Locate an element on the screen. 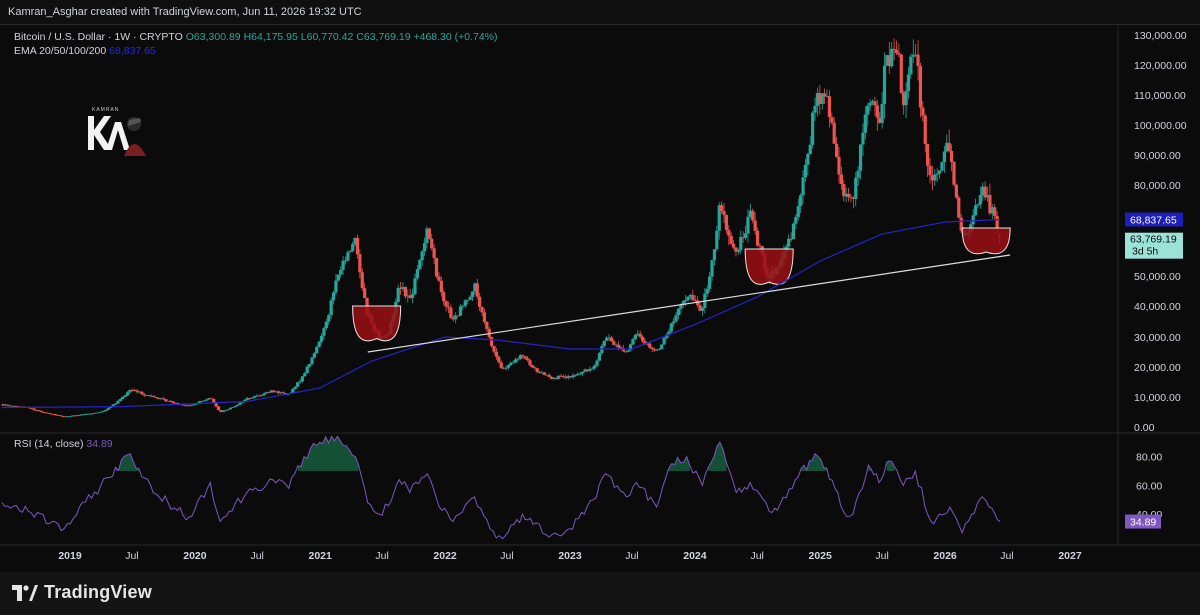 This screenshot has height=615, width=1200. author-watermark: KAMRAN is located at coordinates (117, 133).